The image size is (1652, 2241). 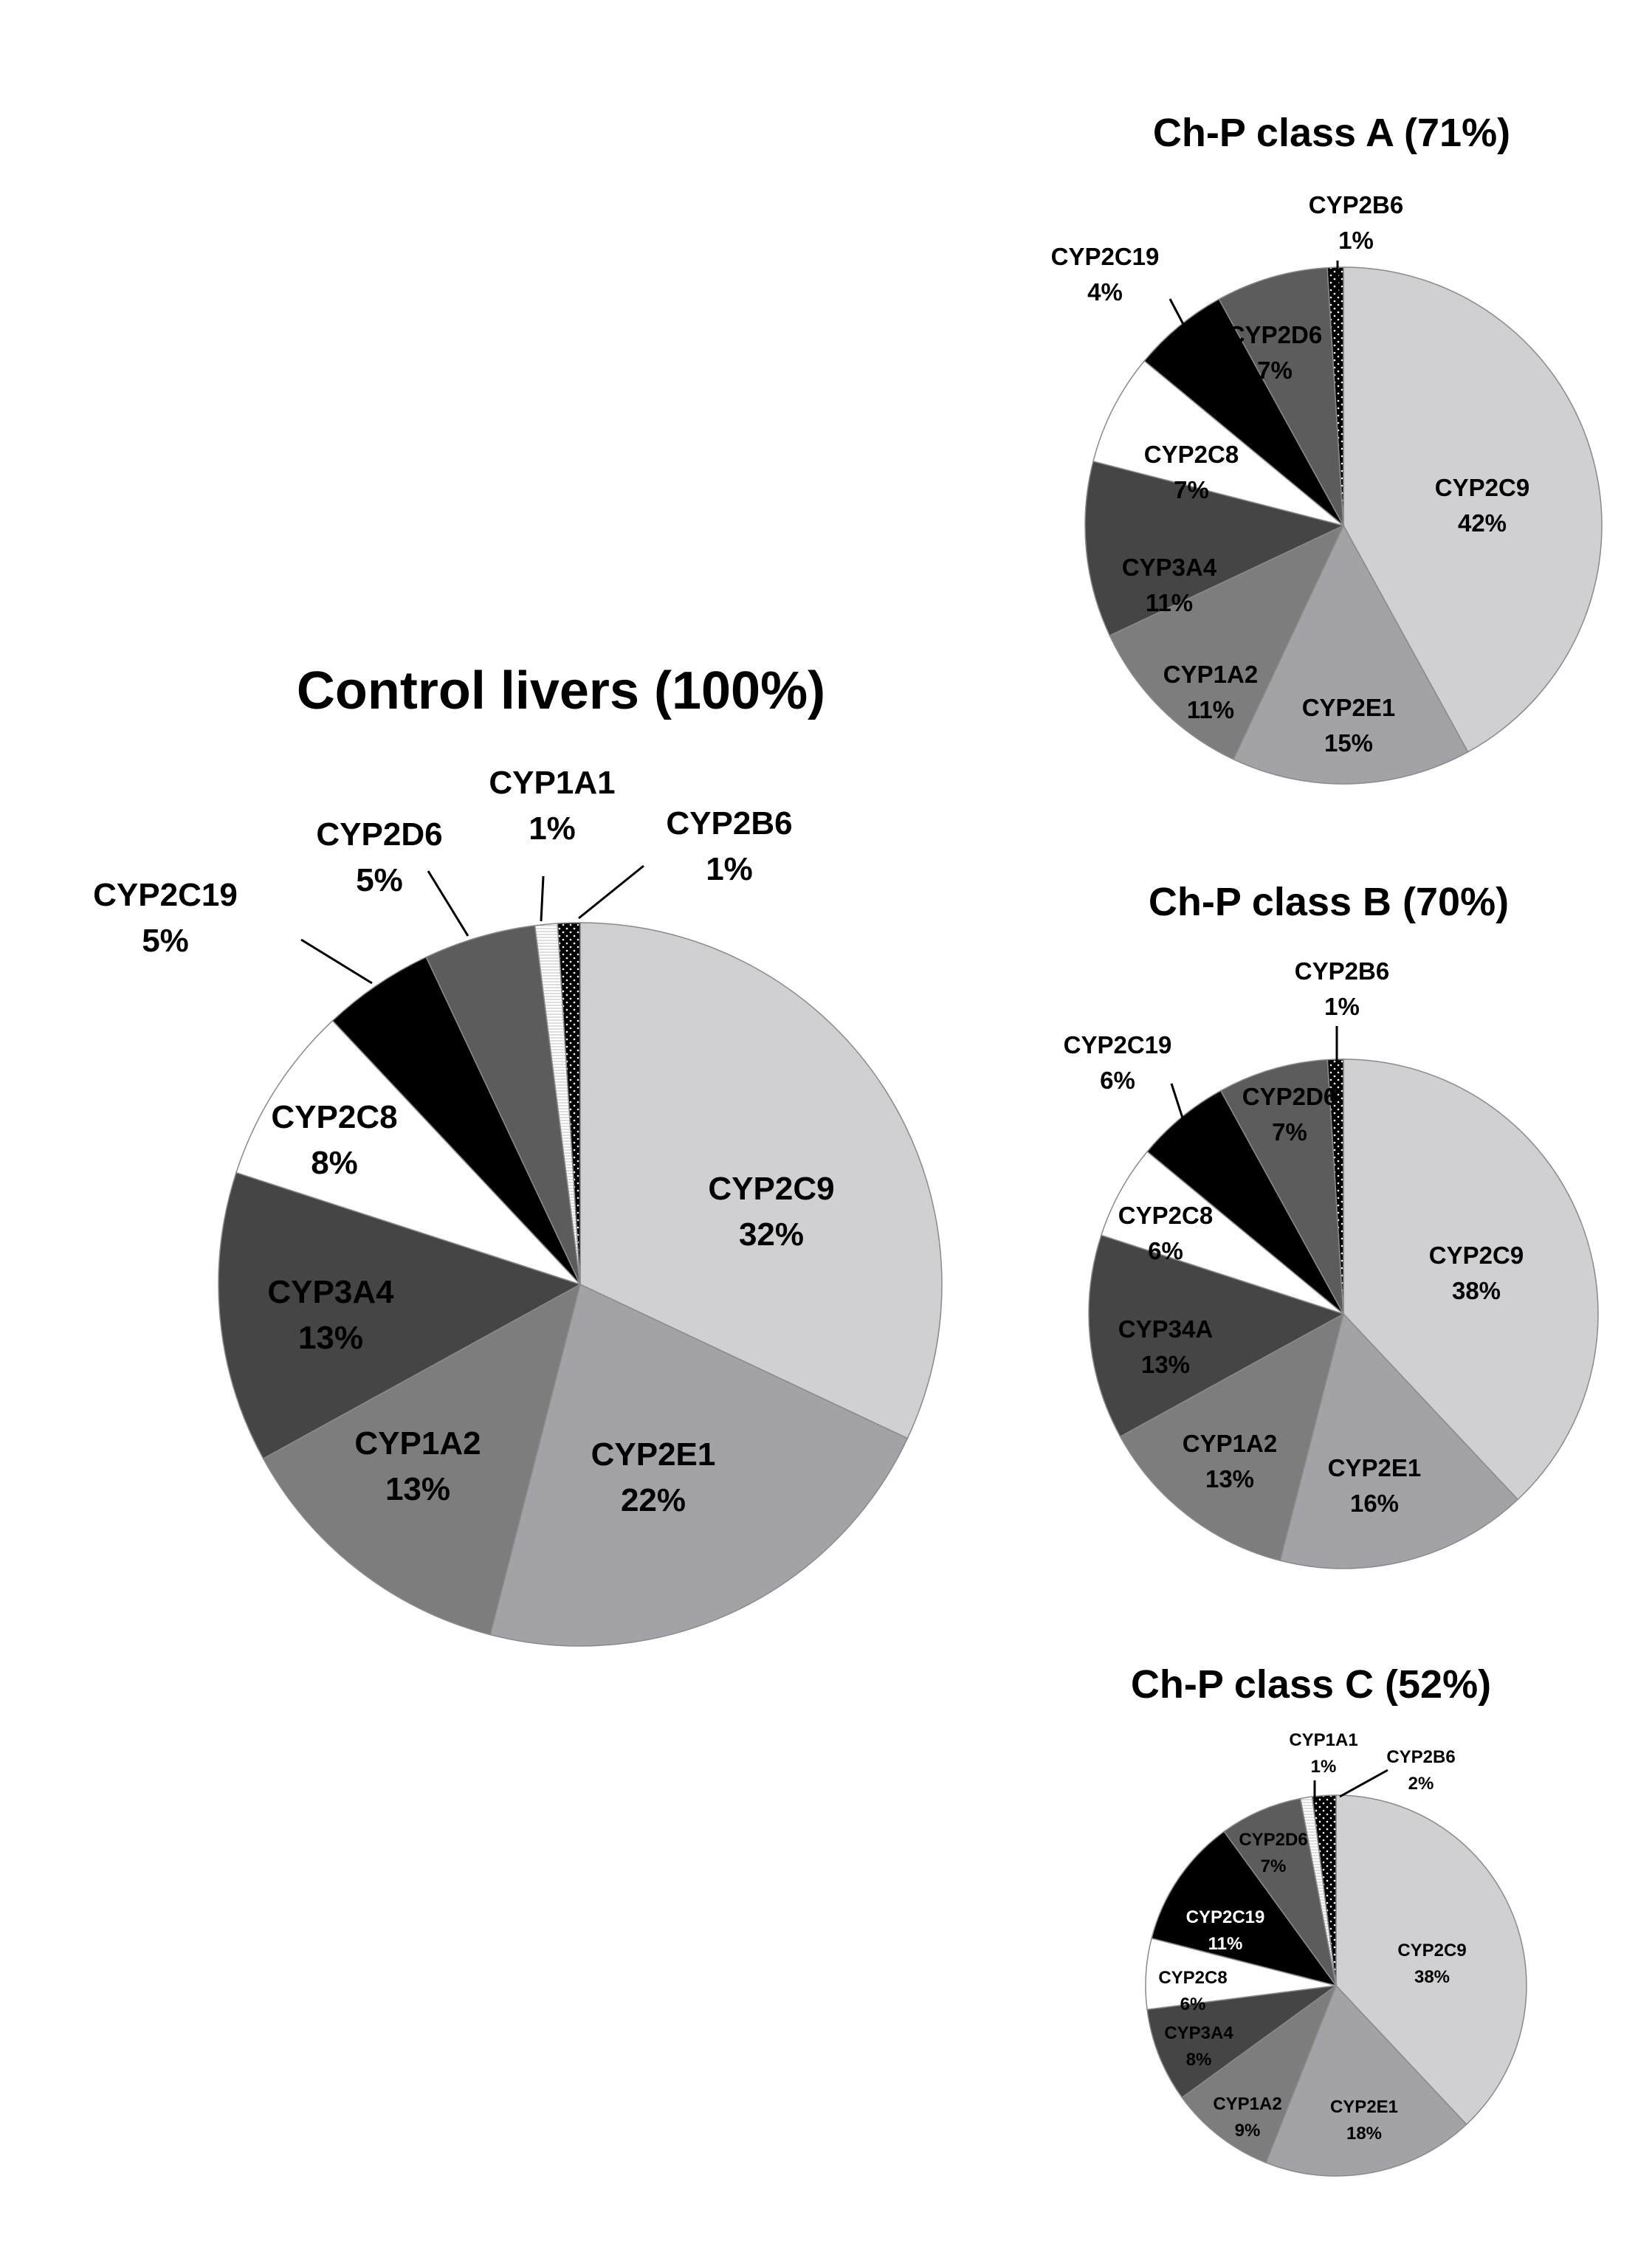 What do you see at coordinates (448, 903) in the screenshot?
I see `leader-line-cyp2d6` at bounding box center [448, 903].